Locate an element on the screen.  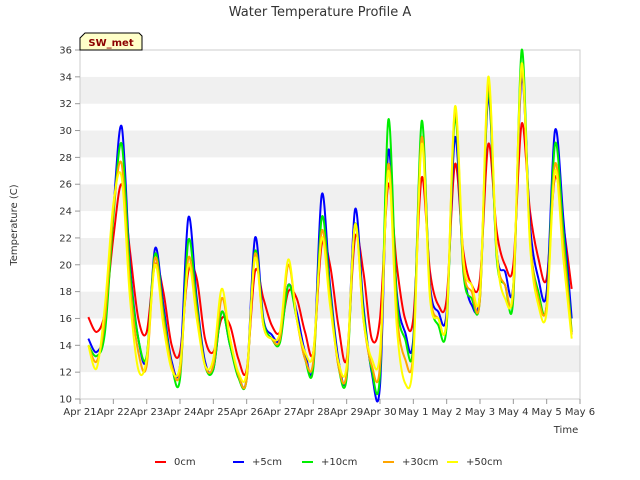
x-tick-label: May 4 is located at coordinates (513, 412).